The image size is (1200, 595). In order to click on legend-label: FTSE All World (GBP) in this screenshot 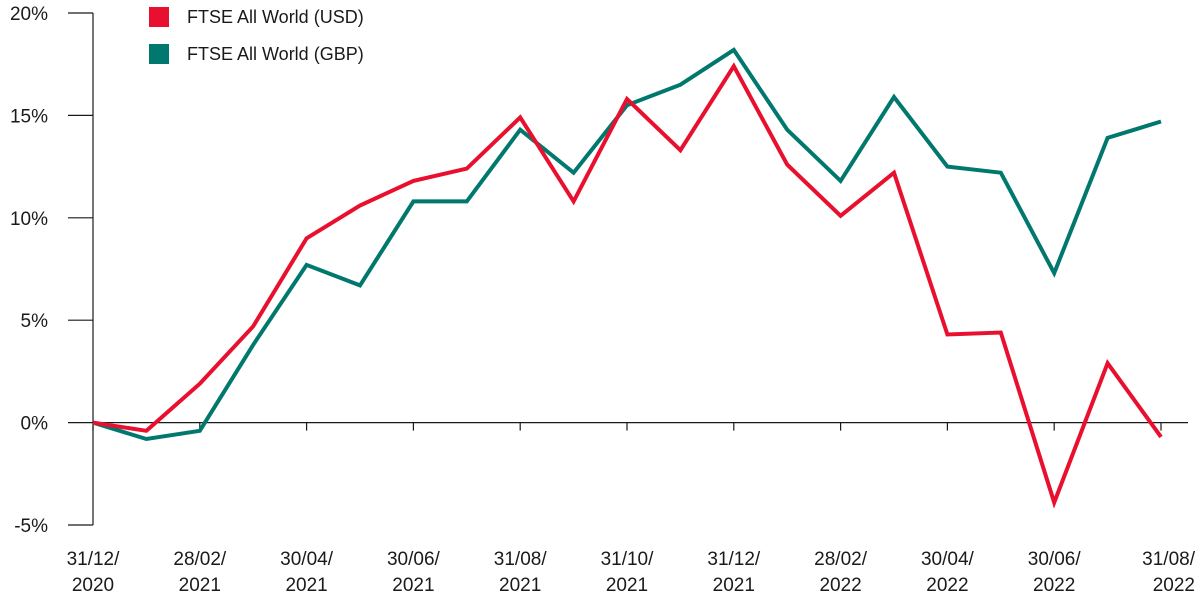, I will do `click(275, 54)`.